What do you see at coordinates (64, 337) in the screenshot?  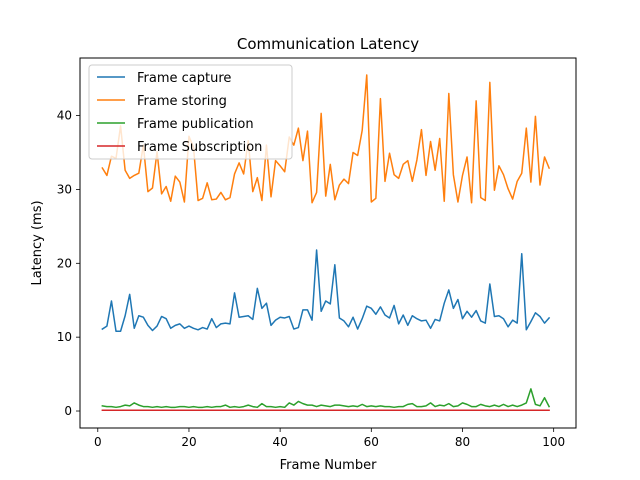 I see `y-tick-label: 10` at bounding box center [64, 337].